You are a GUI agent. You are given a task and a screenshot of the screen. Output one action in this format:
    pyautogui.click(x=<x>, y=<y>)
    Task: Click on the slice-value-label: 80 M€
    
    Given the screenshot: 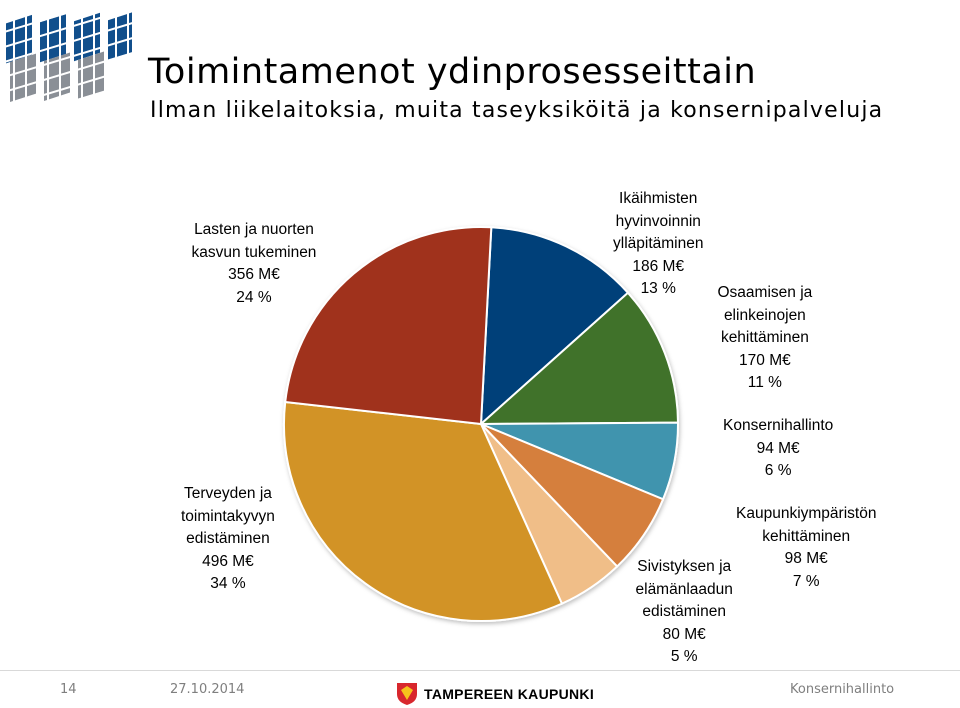 What is the action you would take?
    pyautogui.click(x=684, y=634)
    